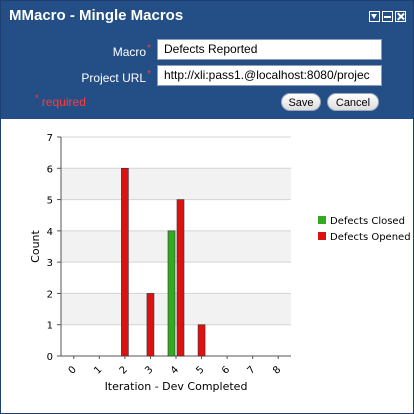 The width and height of the screenshot is (414, 414). I want to click on window-controls, so click(386, 16).